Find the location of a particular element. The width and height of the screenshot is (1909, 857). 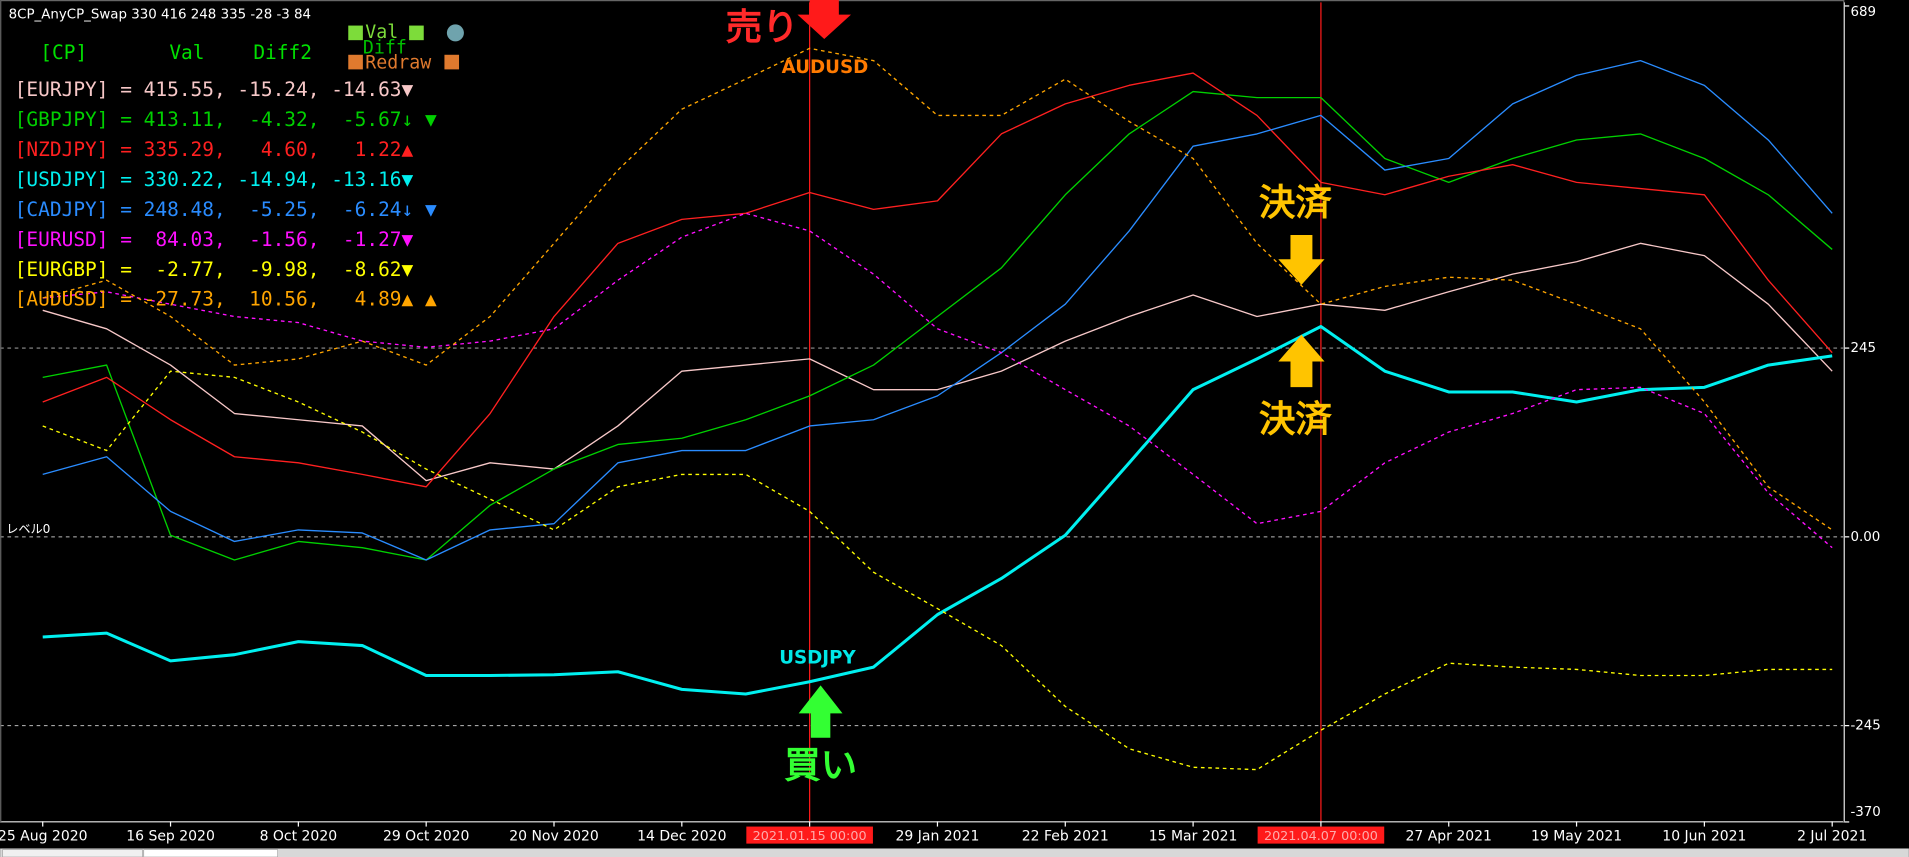

x-tick-label: 20 Nov 2020 is located at coordinates (554, 836).